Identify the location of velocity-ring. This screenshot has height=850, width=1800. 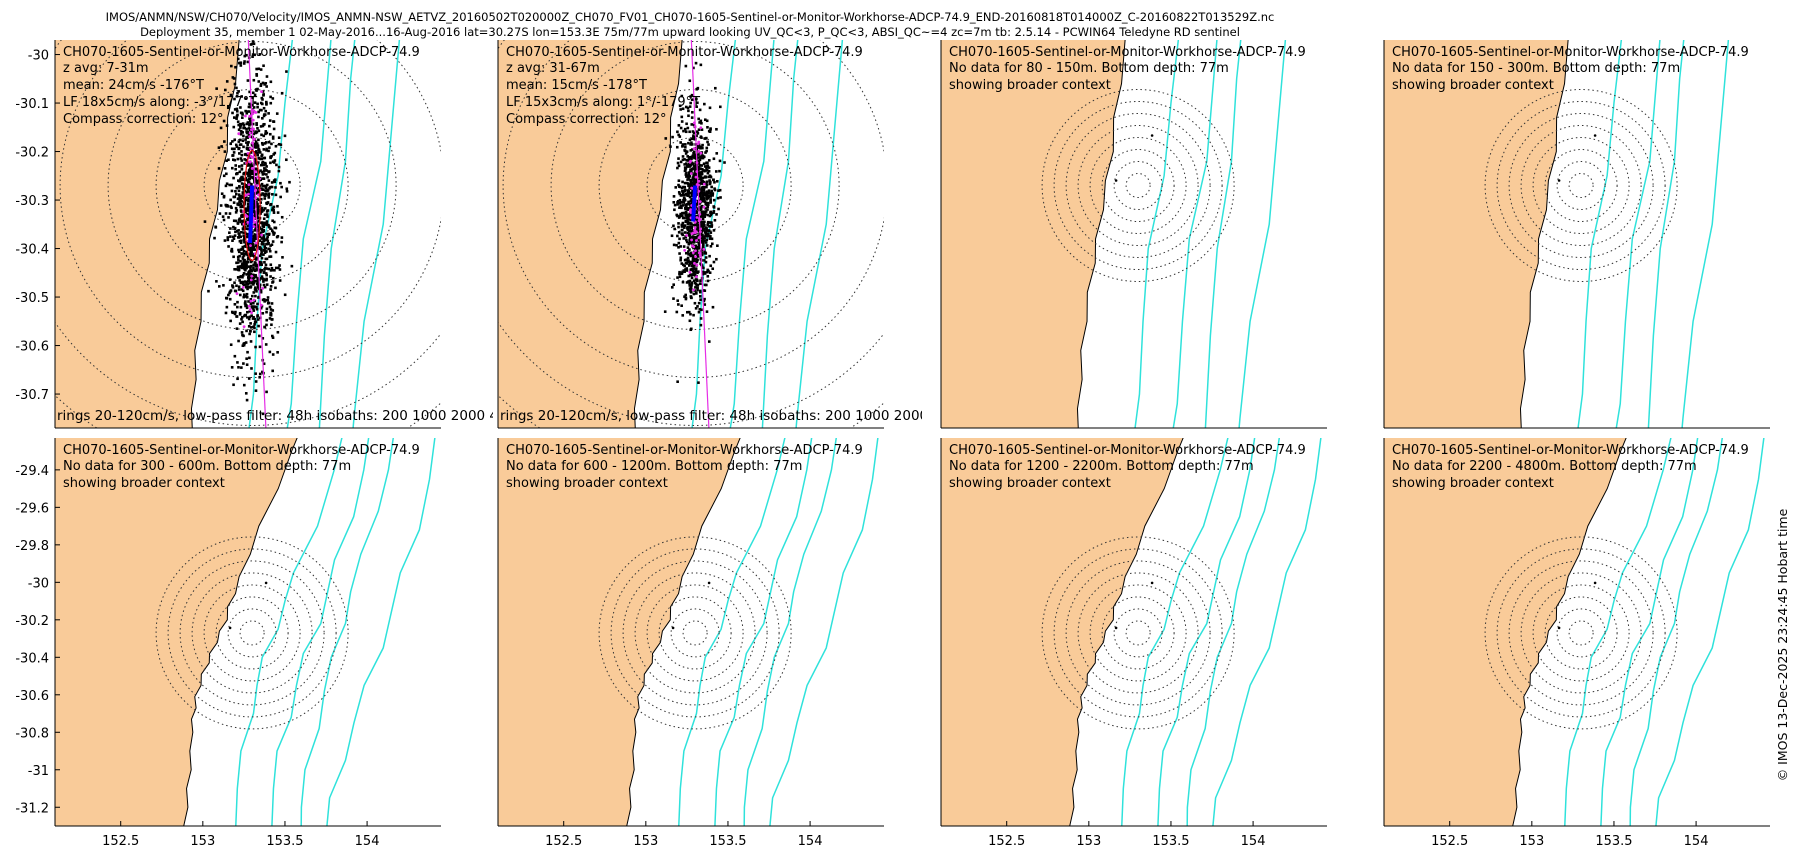
(252, 185).